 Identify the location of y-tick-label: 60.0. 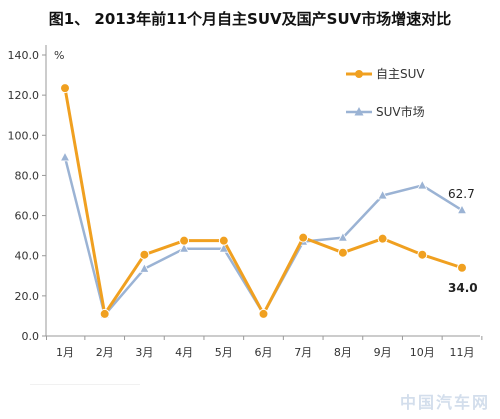
(27, 216).